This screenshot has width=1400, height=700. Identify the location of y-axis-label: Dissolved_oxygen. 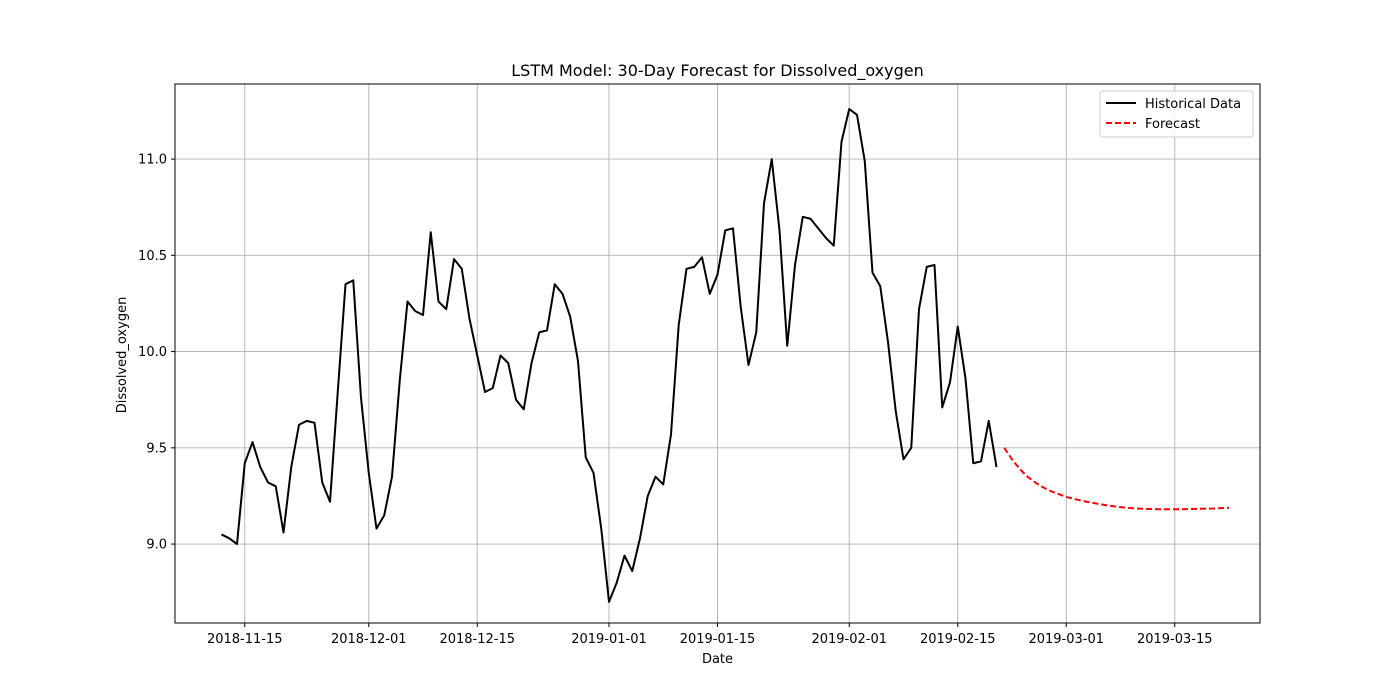
(122, 355).